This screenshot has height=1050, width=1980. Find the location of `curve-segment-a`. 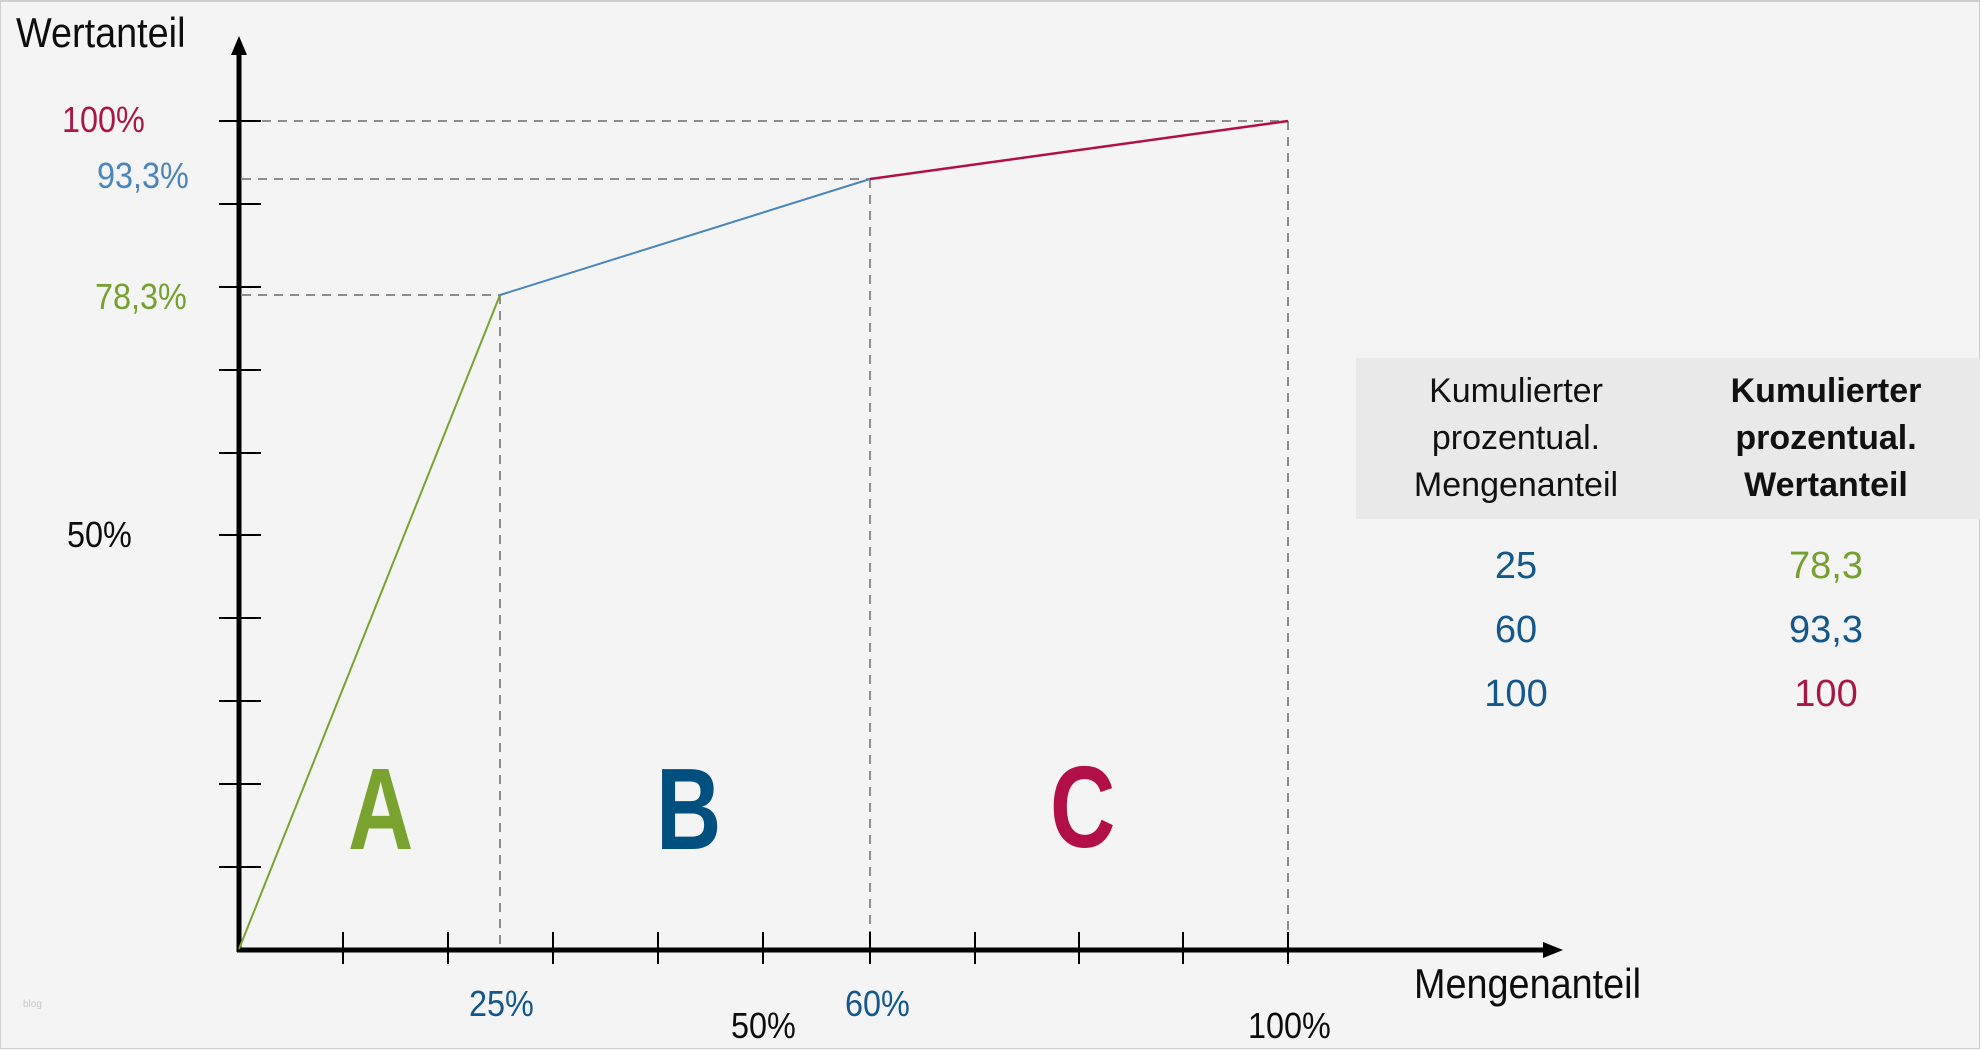

curve-segment-a is located at coordinates (369, 622).